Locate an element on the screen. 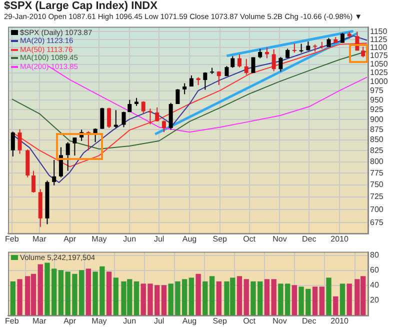 This screenshot has height=327, width=400. chart-title: $SPX (Large Cap Index) INDX is located at coordinates (81, 6).